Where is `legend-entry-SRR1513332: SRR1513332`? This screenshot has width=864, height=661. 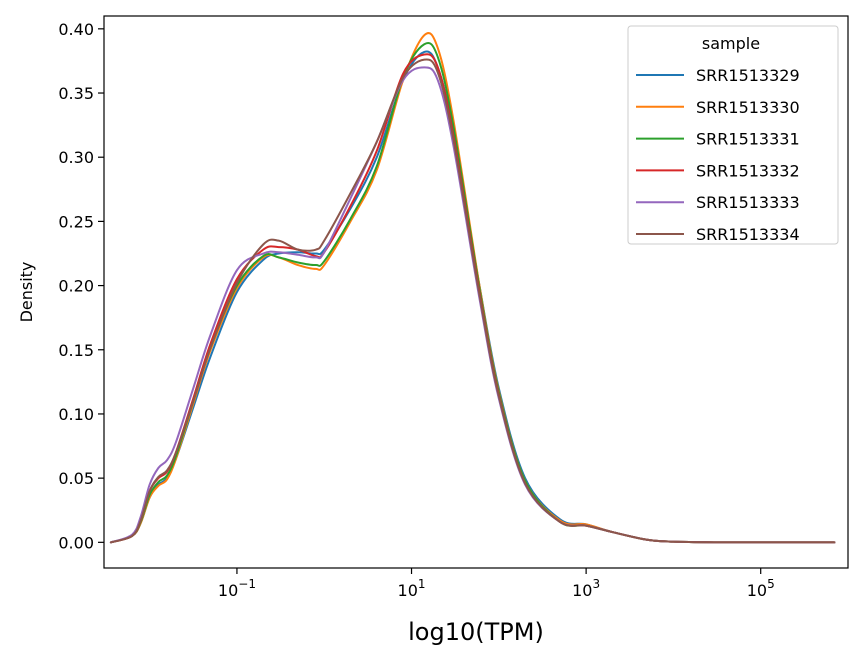 legend-entry-SRR1513332: SRR1513332 is located at coordinates (748, 170).